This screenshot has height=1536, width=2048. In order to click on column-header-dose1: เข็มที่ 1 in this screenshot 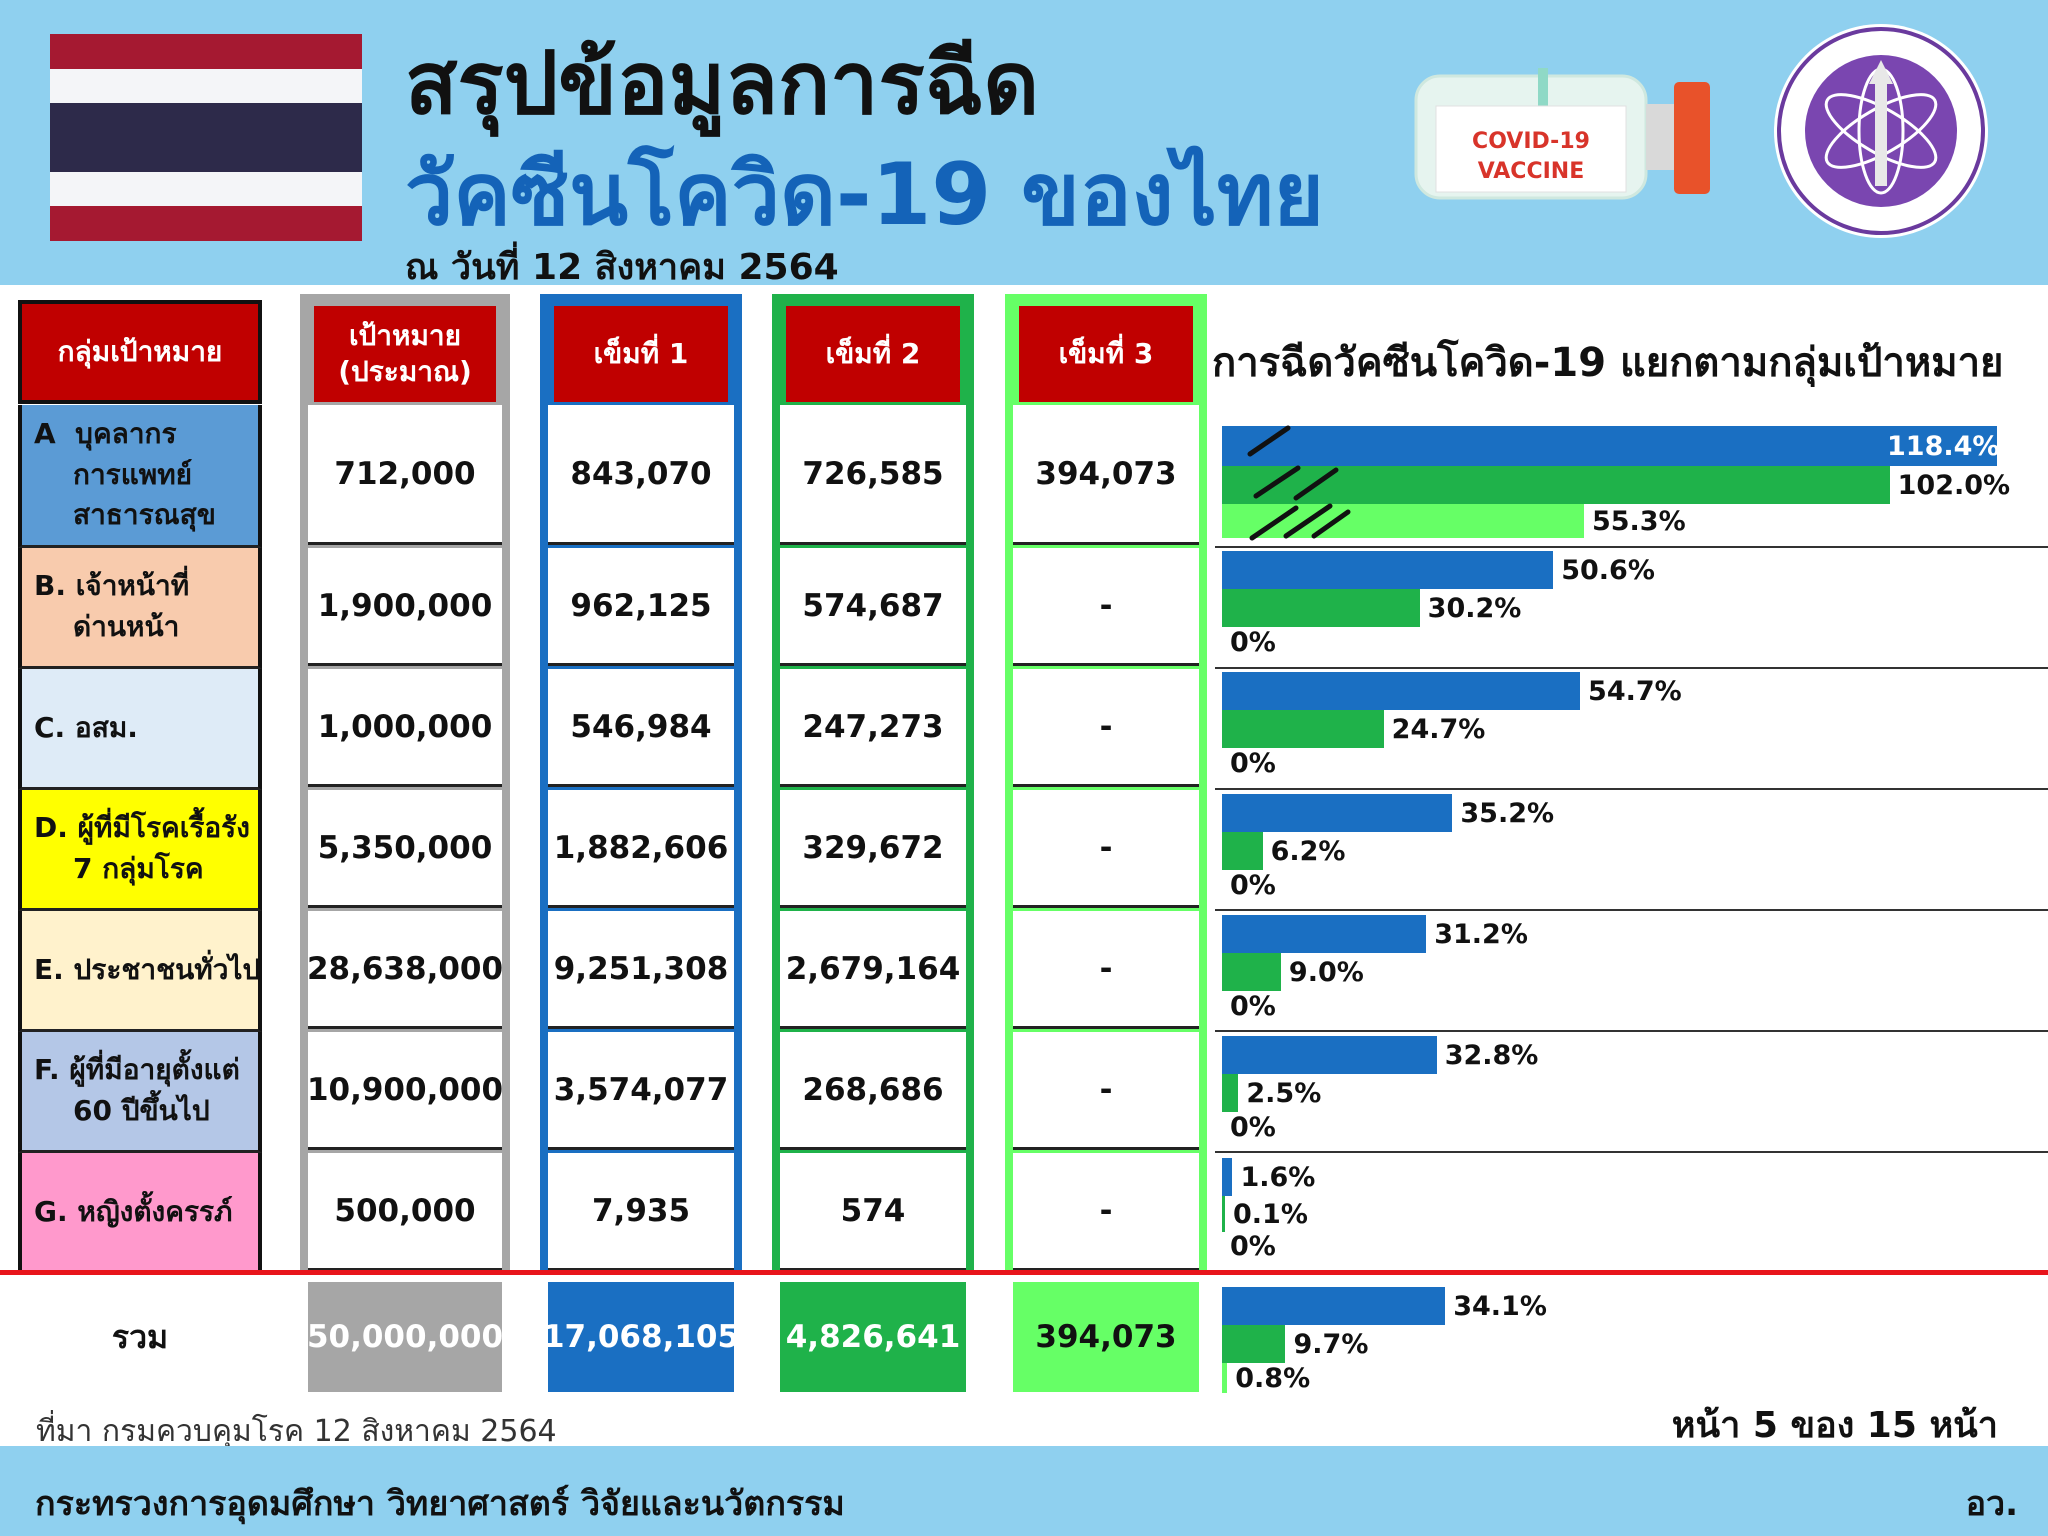, I will do `click(641, 354)`.